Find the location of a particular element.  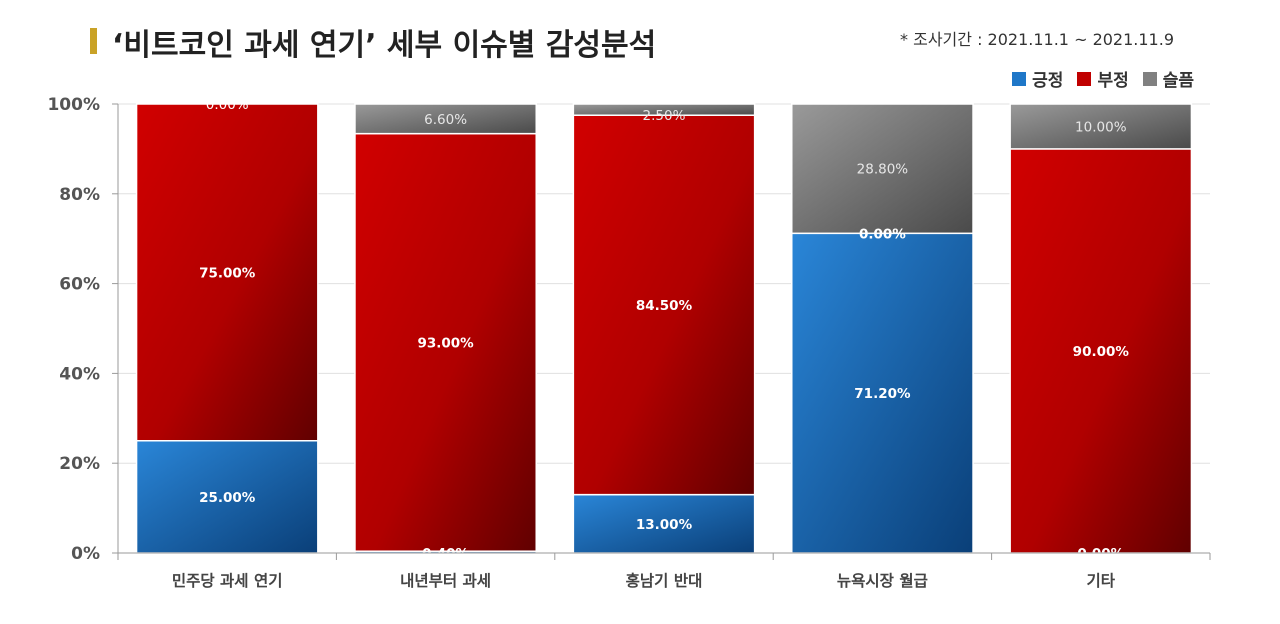

data-label-negative: 90.00% is located at coordinates (1101, 352).